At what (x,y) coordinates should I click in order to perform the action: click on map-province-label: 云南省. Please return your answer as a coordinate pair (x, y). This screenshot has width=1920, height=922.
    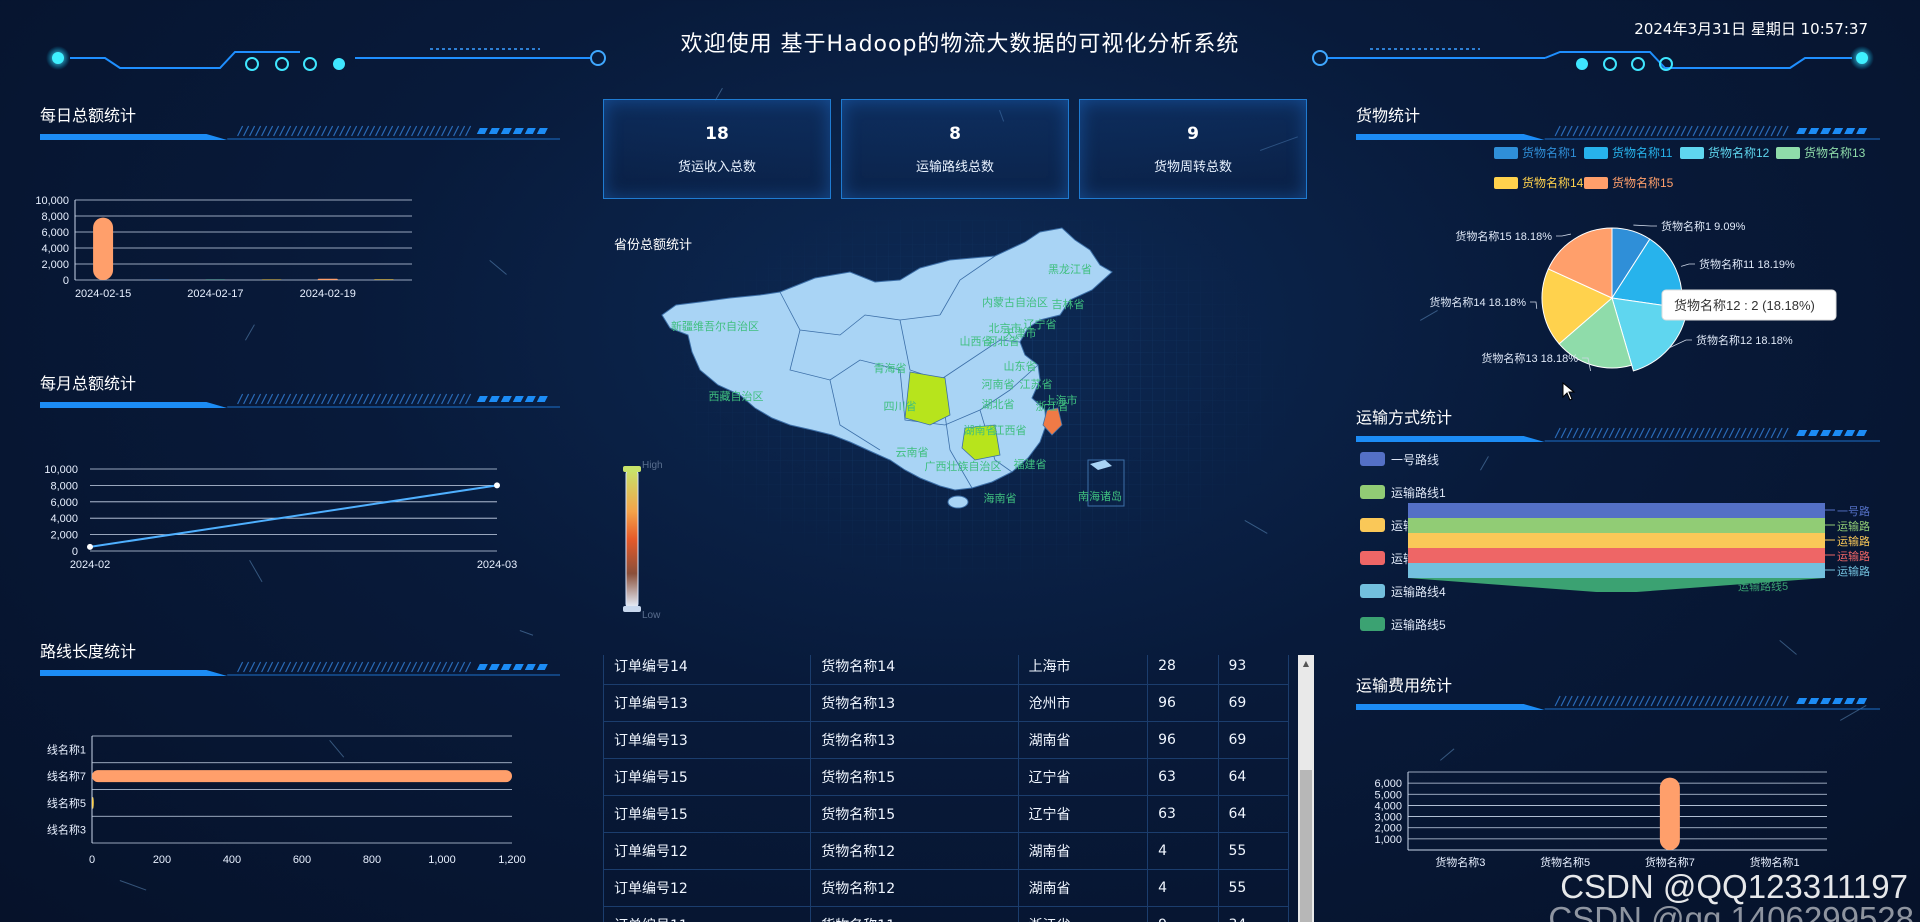
    Looking at the image, I should click on (912, 452).